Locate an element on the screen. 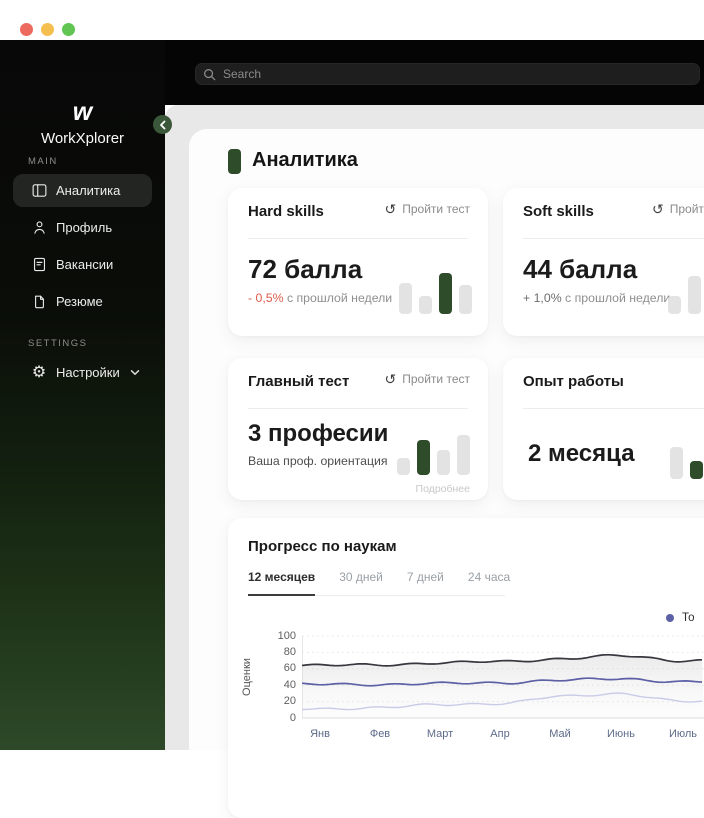 The width and height of the screenshot is (704, 818). zoom-window-button is located at coordinates (68, 29).